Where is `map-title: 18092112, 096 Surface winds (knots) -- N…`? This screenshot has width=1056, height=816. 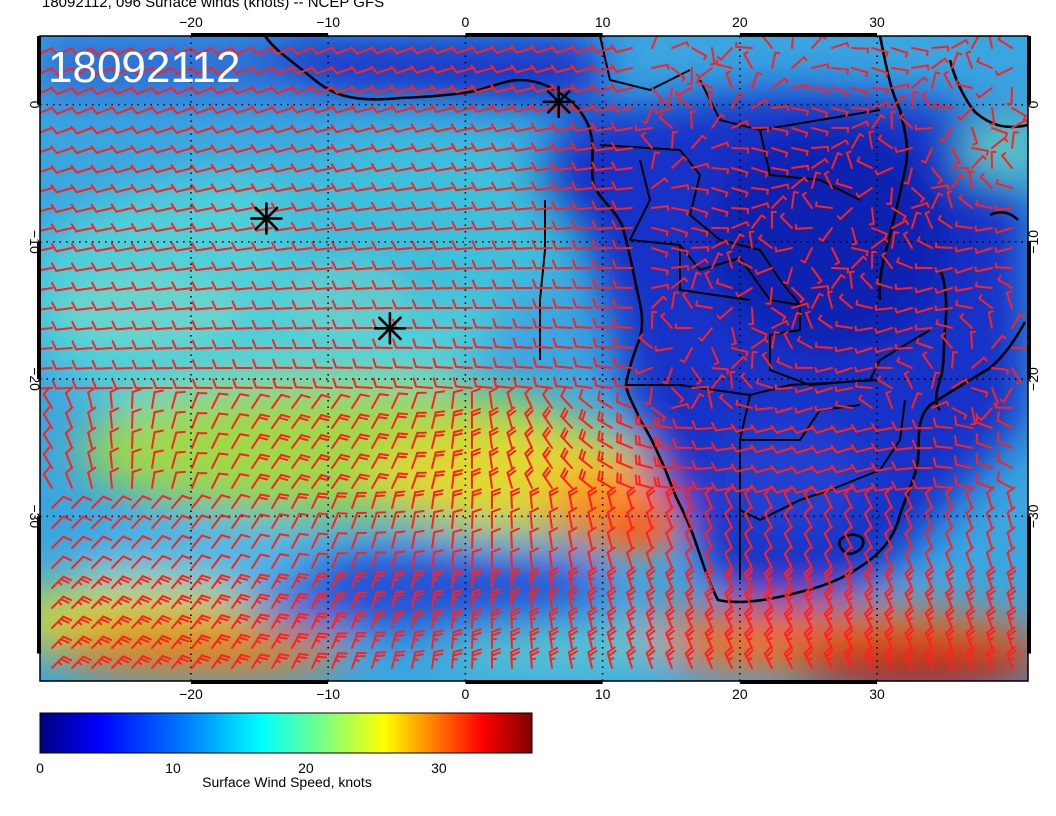
map-title: 18092112, 096 Surface winds (knots) -- N… is located at coordinates (213, 5).